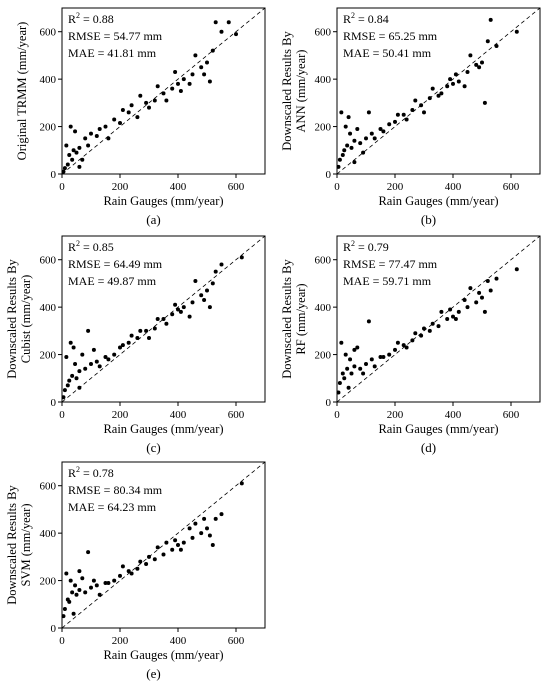 The height and width of the screenshot is (684, 550). I want to click on rmse-annotation: RMSE = 54.77 mm, so click(115, 36).